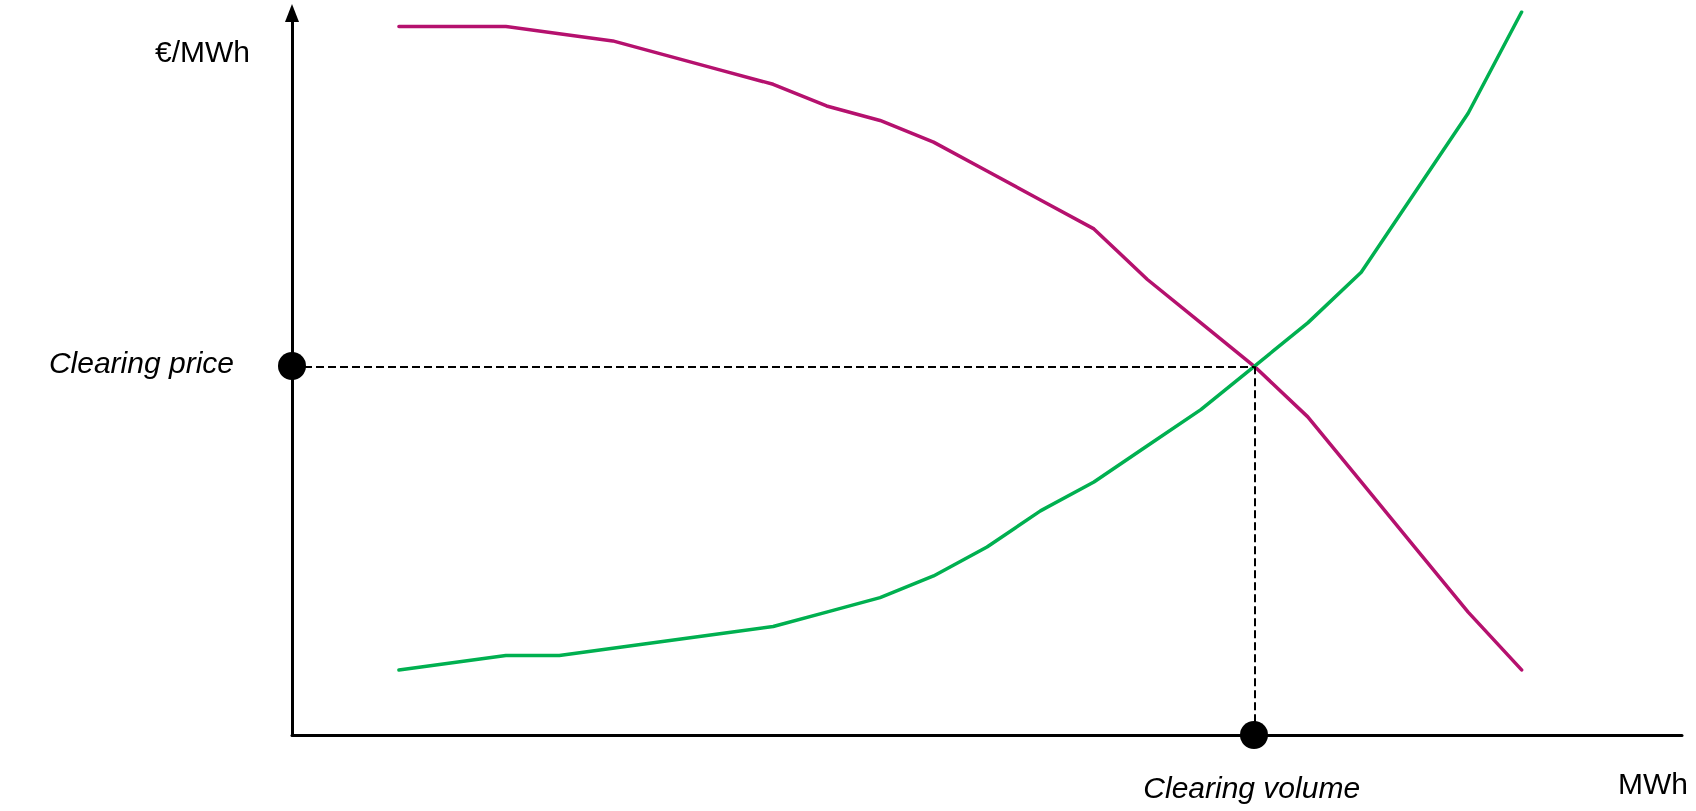 Image resolution: width=1696 pixels, height=811 pixels. What do you see at coordinates (1653, 783) in the screenshot?
I see `x-axis-title: MWh` at bounding box center [1653, 783].